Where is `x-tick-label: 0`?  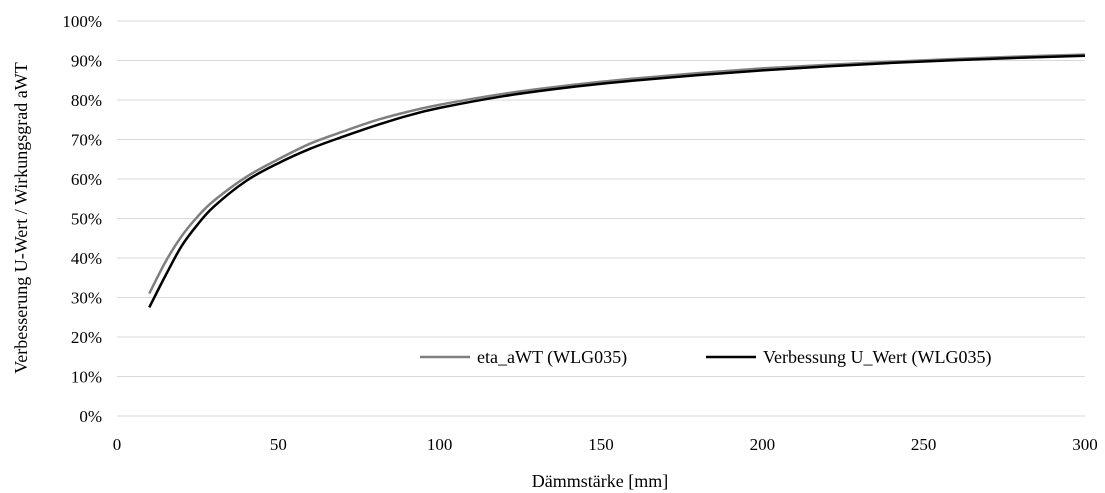
x-tick-label: 0 is located at coordinates (117, 444).